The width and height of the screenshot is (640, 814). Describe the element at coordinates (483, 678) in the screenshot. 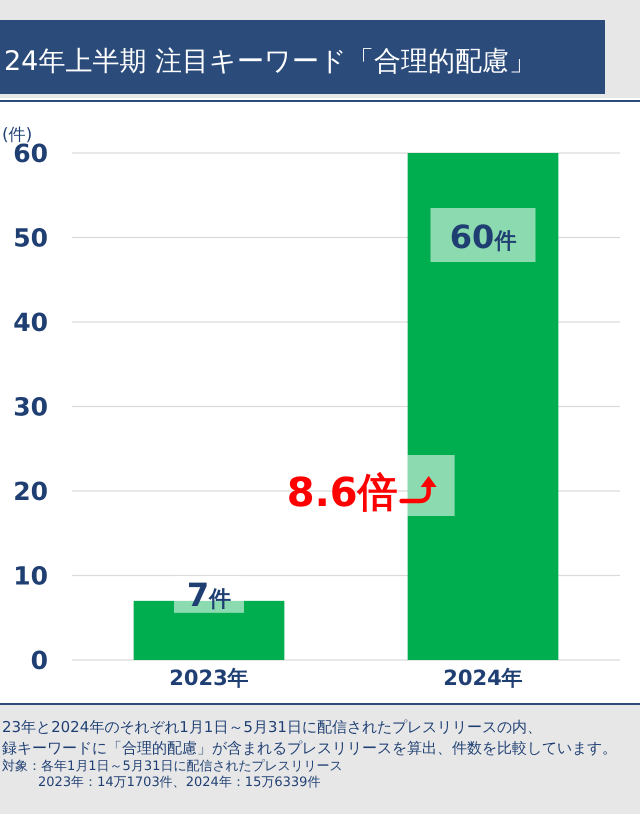

I see `x-tick-label: 2024年` at that location.